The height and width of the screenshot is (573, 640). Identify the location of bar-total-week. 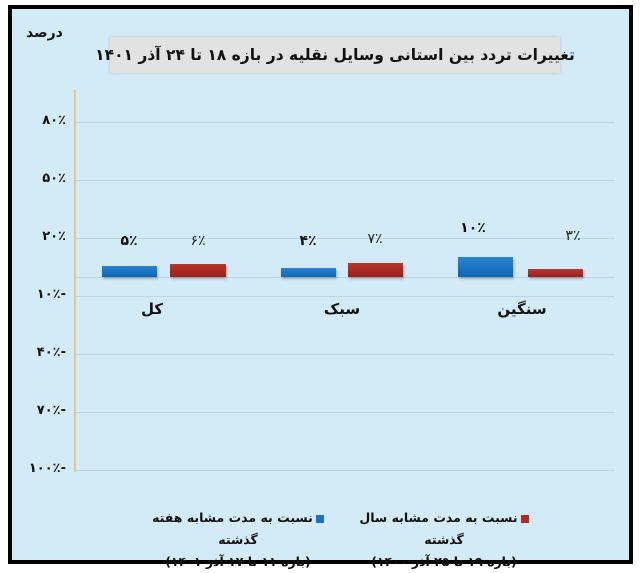
(129, 271).